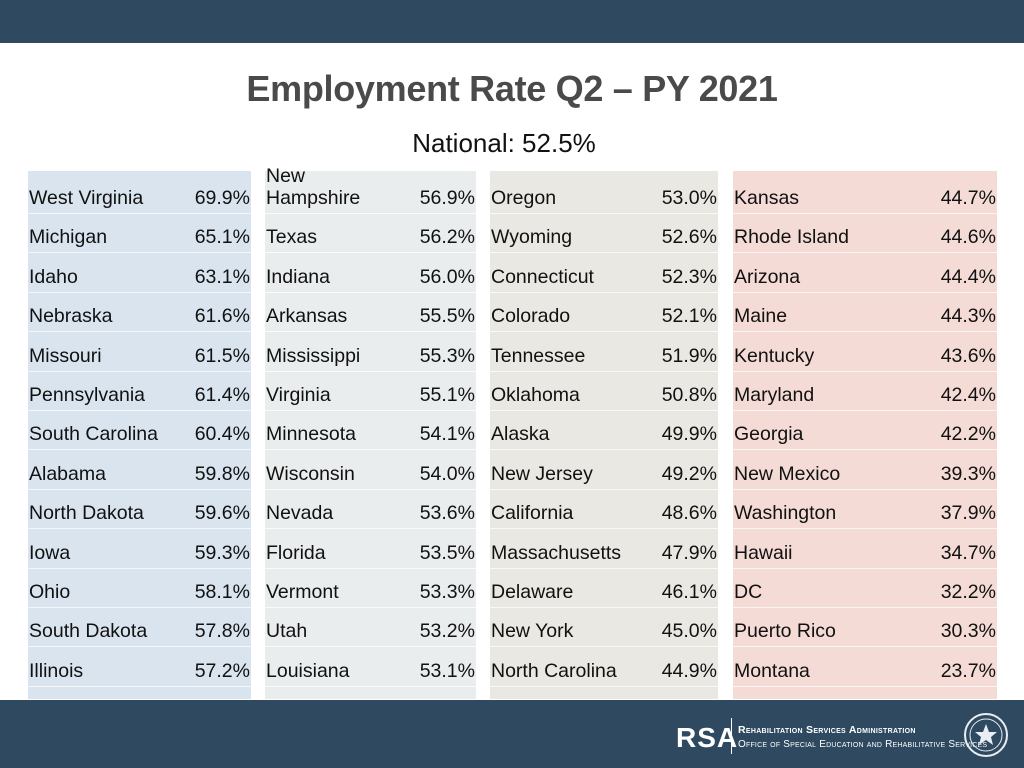  What do you see at coordinates (787, 473) in the screenshot?
I see `state-name: New Mexico` at bounding box center [787, 473].